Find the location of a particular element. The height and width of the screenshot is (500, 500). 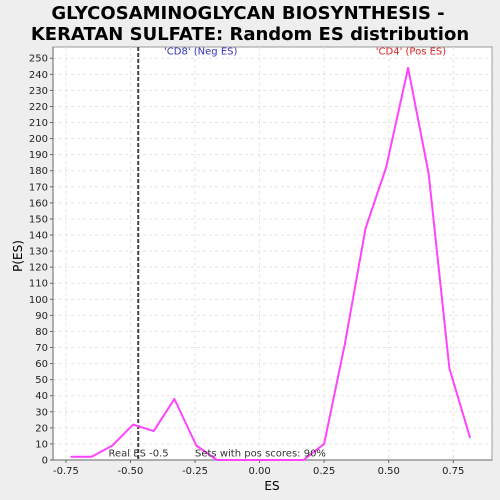

y-tick-label: 210 is located at coordinates (38, 123).